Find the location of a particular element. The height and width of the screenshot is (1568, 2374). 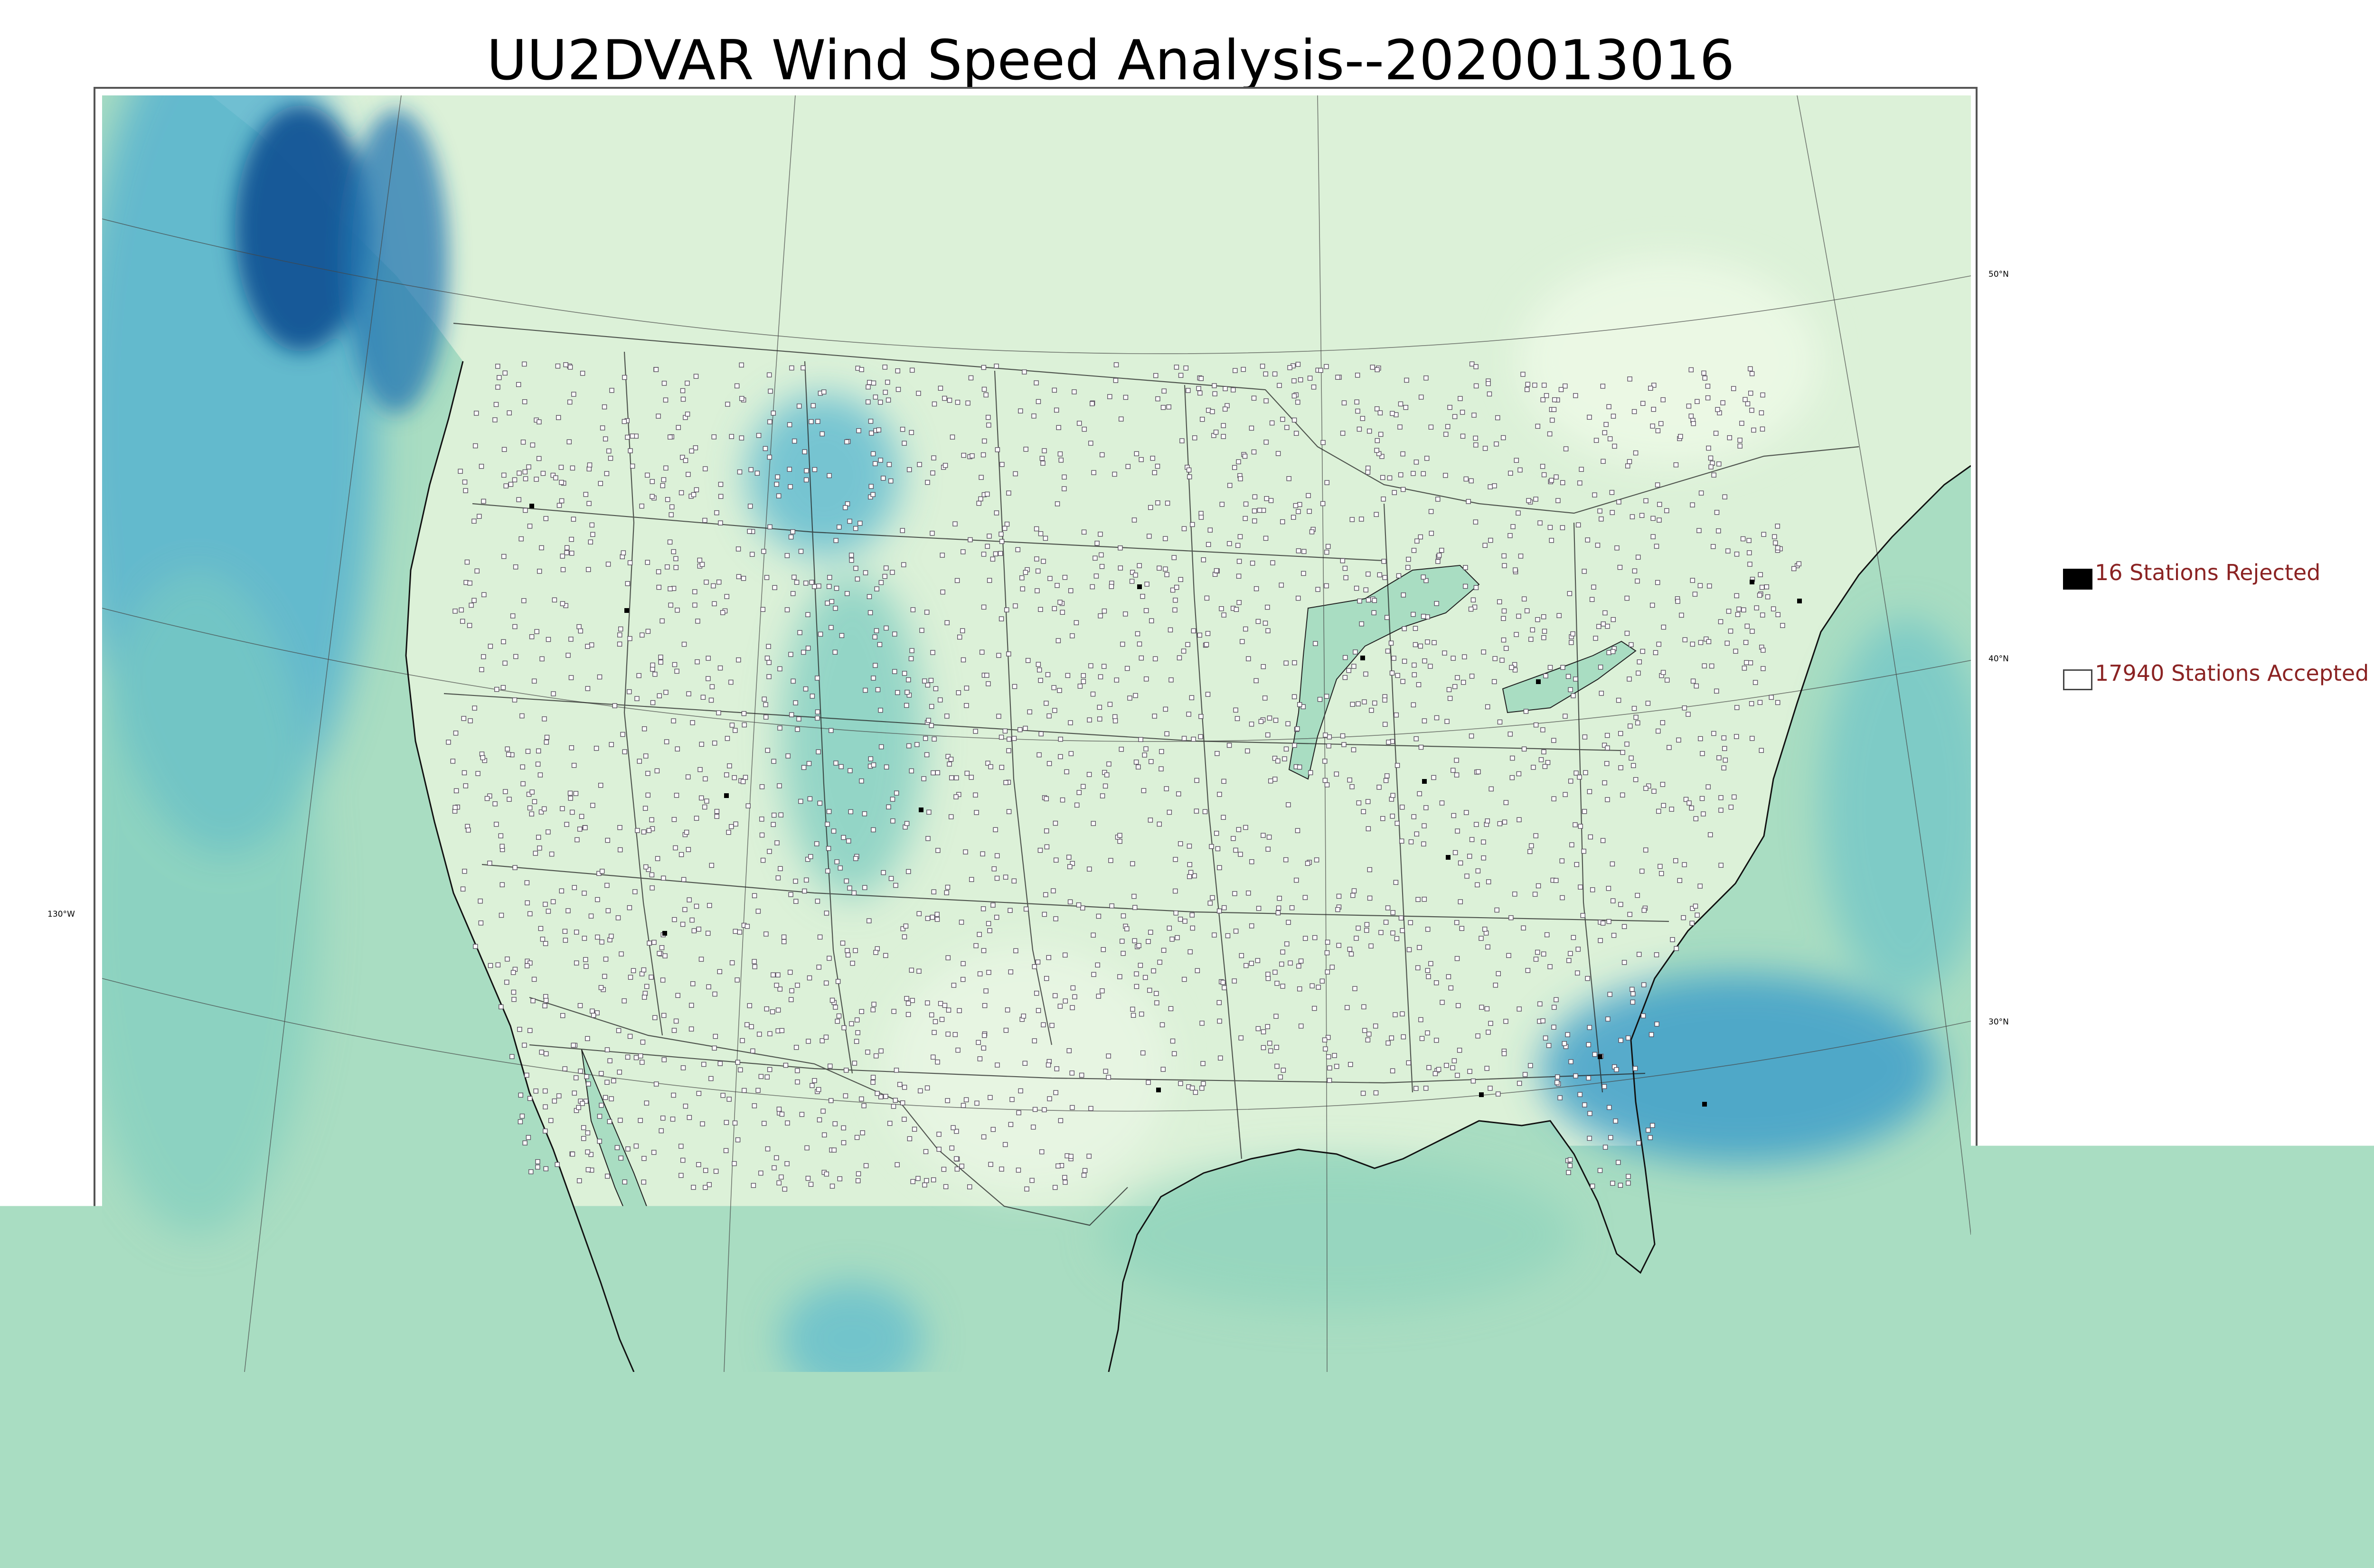

meridian-label-130w: 130°W is located at coordinates (61, 915).